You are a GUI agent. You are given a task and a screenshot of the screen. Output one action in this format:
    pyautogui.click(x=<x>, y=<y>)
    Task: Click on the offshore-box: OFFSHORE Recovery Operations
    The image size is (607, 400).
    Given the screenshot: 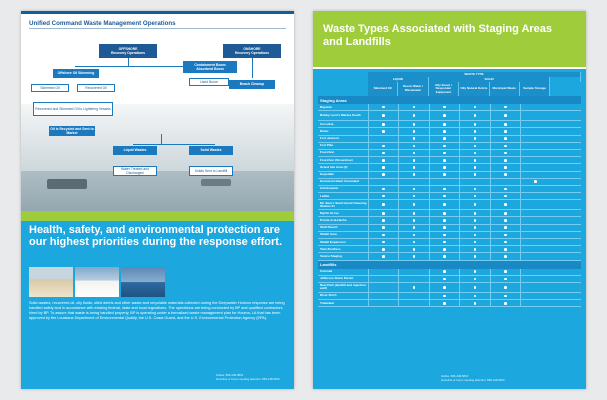 What is the action you would take?
    pyautogui.click(x=128, y=51)
    